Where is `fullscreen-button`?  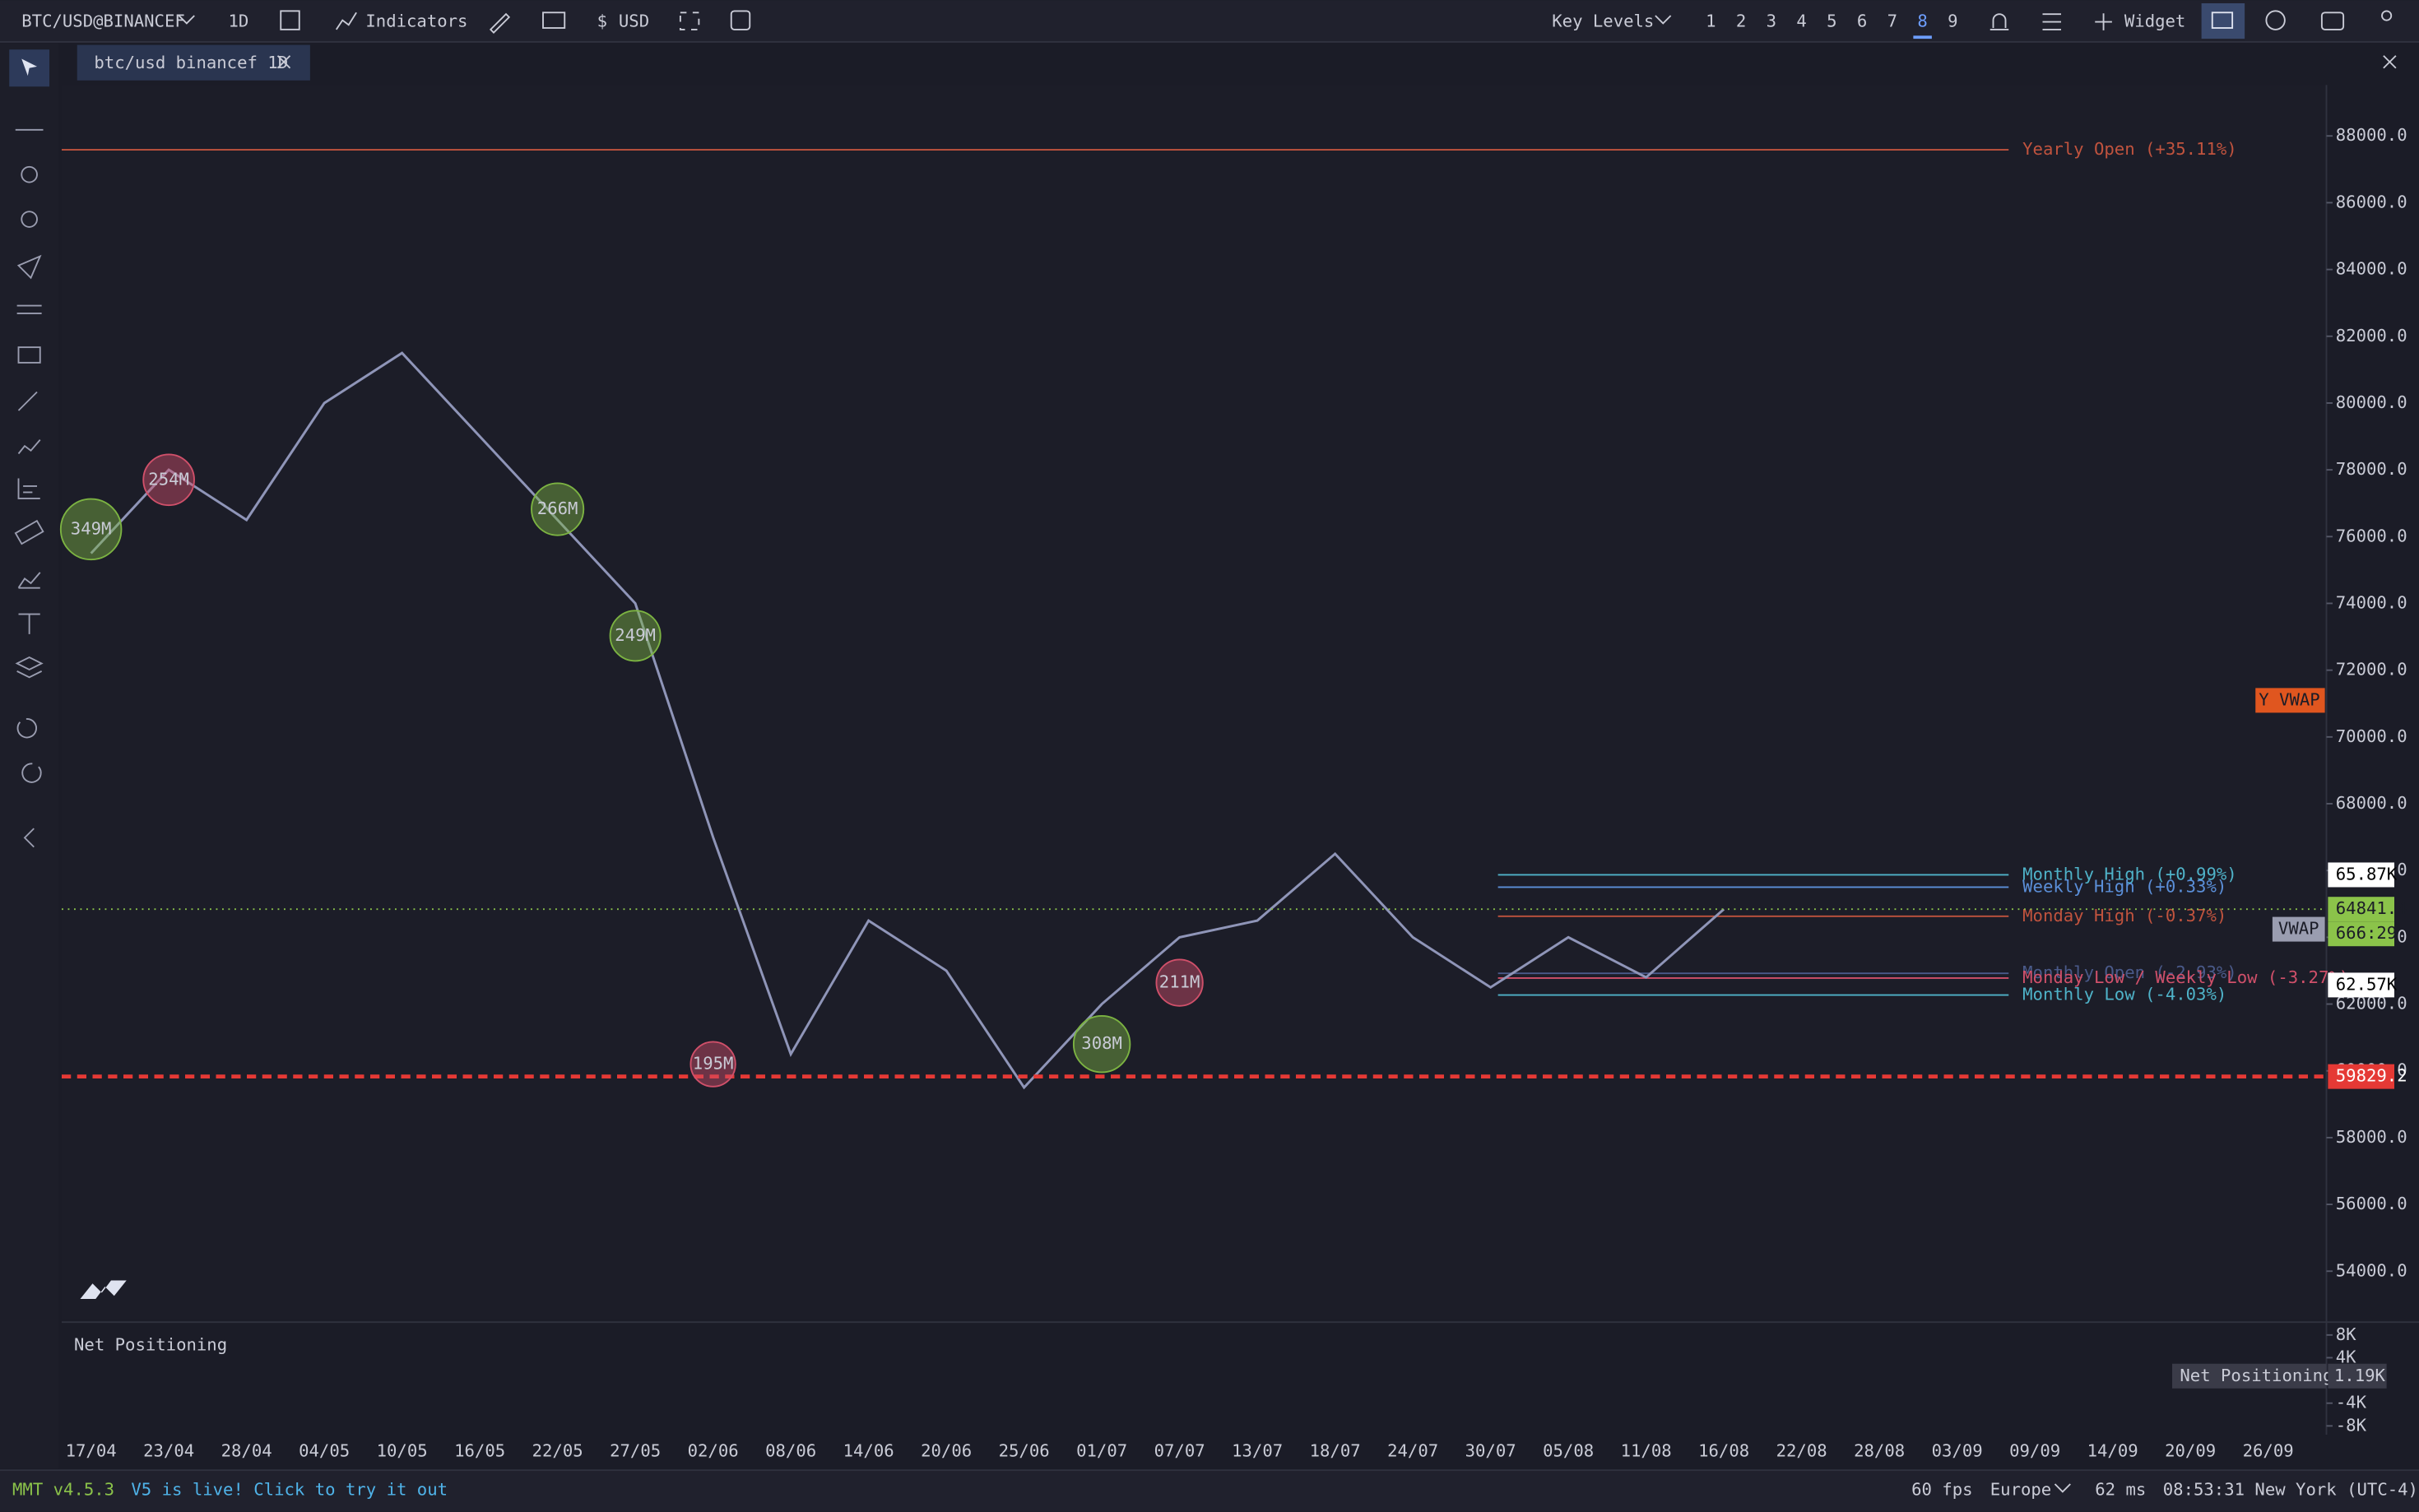 fullscreen-button is located at coordinates (689, 21).